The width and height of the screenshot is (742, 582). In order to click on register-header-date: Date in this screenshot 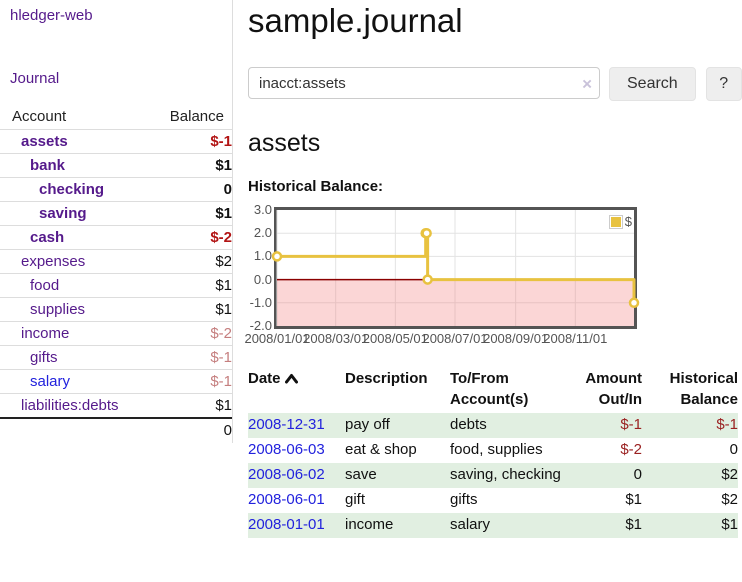, I will do `click(296, 389)`.